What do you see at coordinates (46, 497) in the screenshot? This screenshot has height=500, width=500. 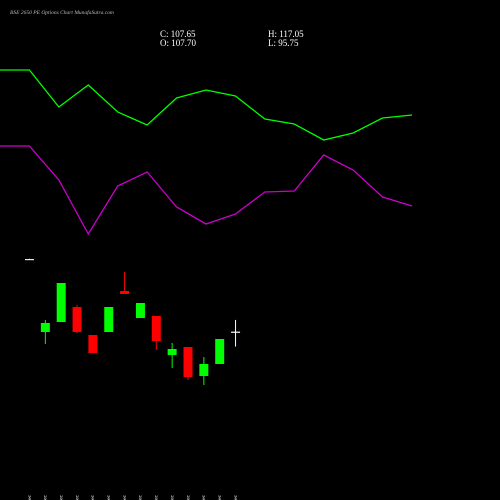 I see `x-tick-label: 09 Dec` at bounding box center [46, 497].